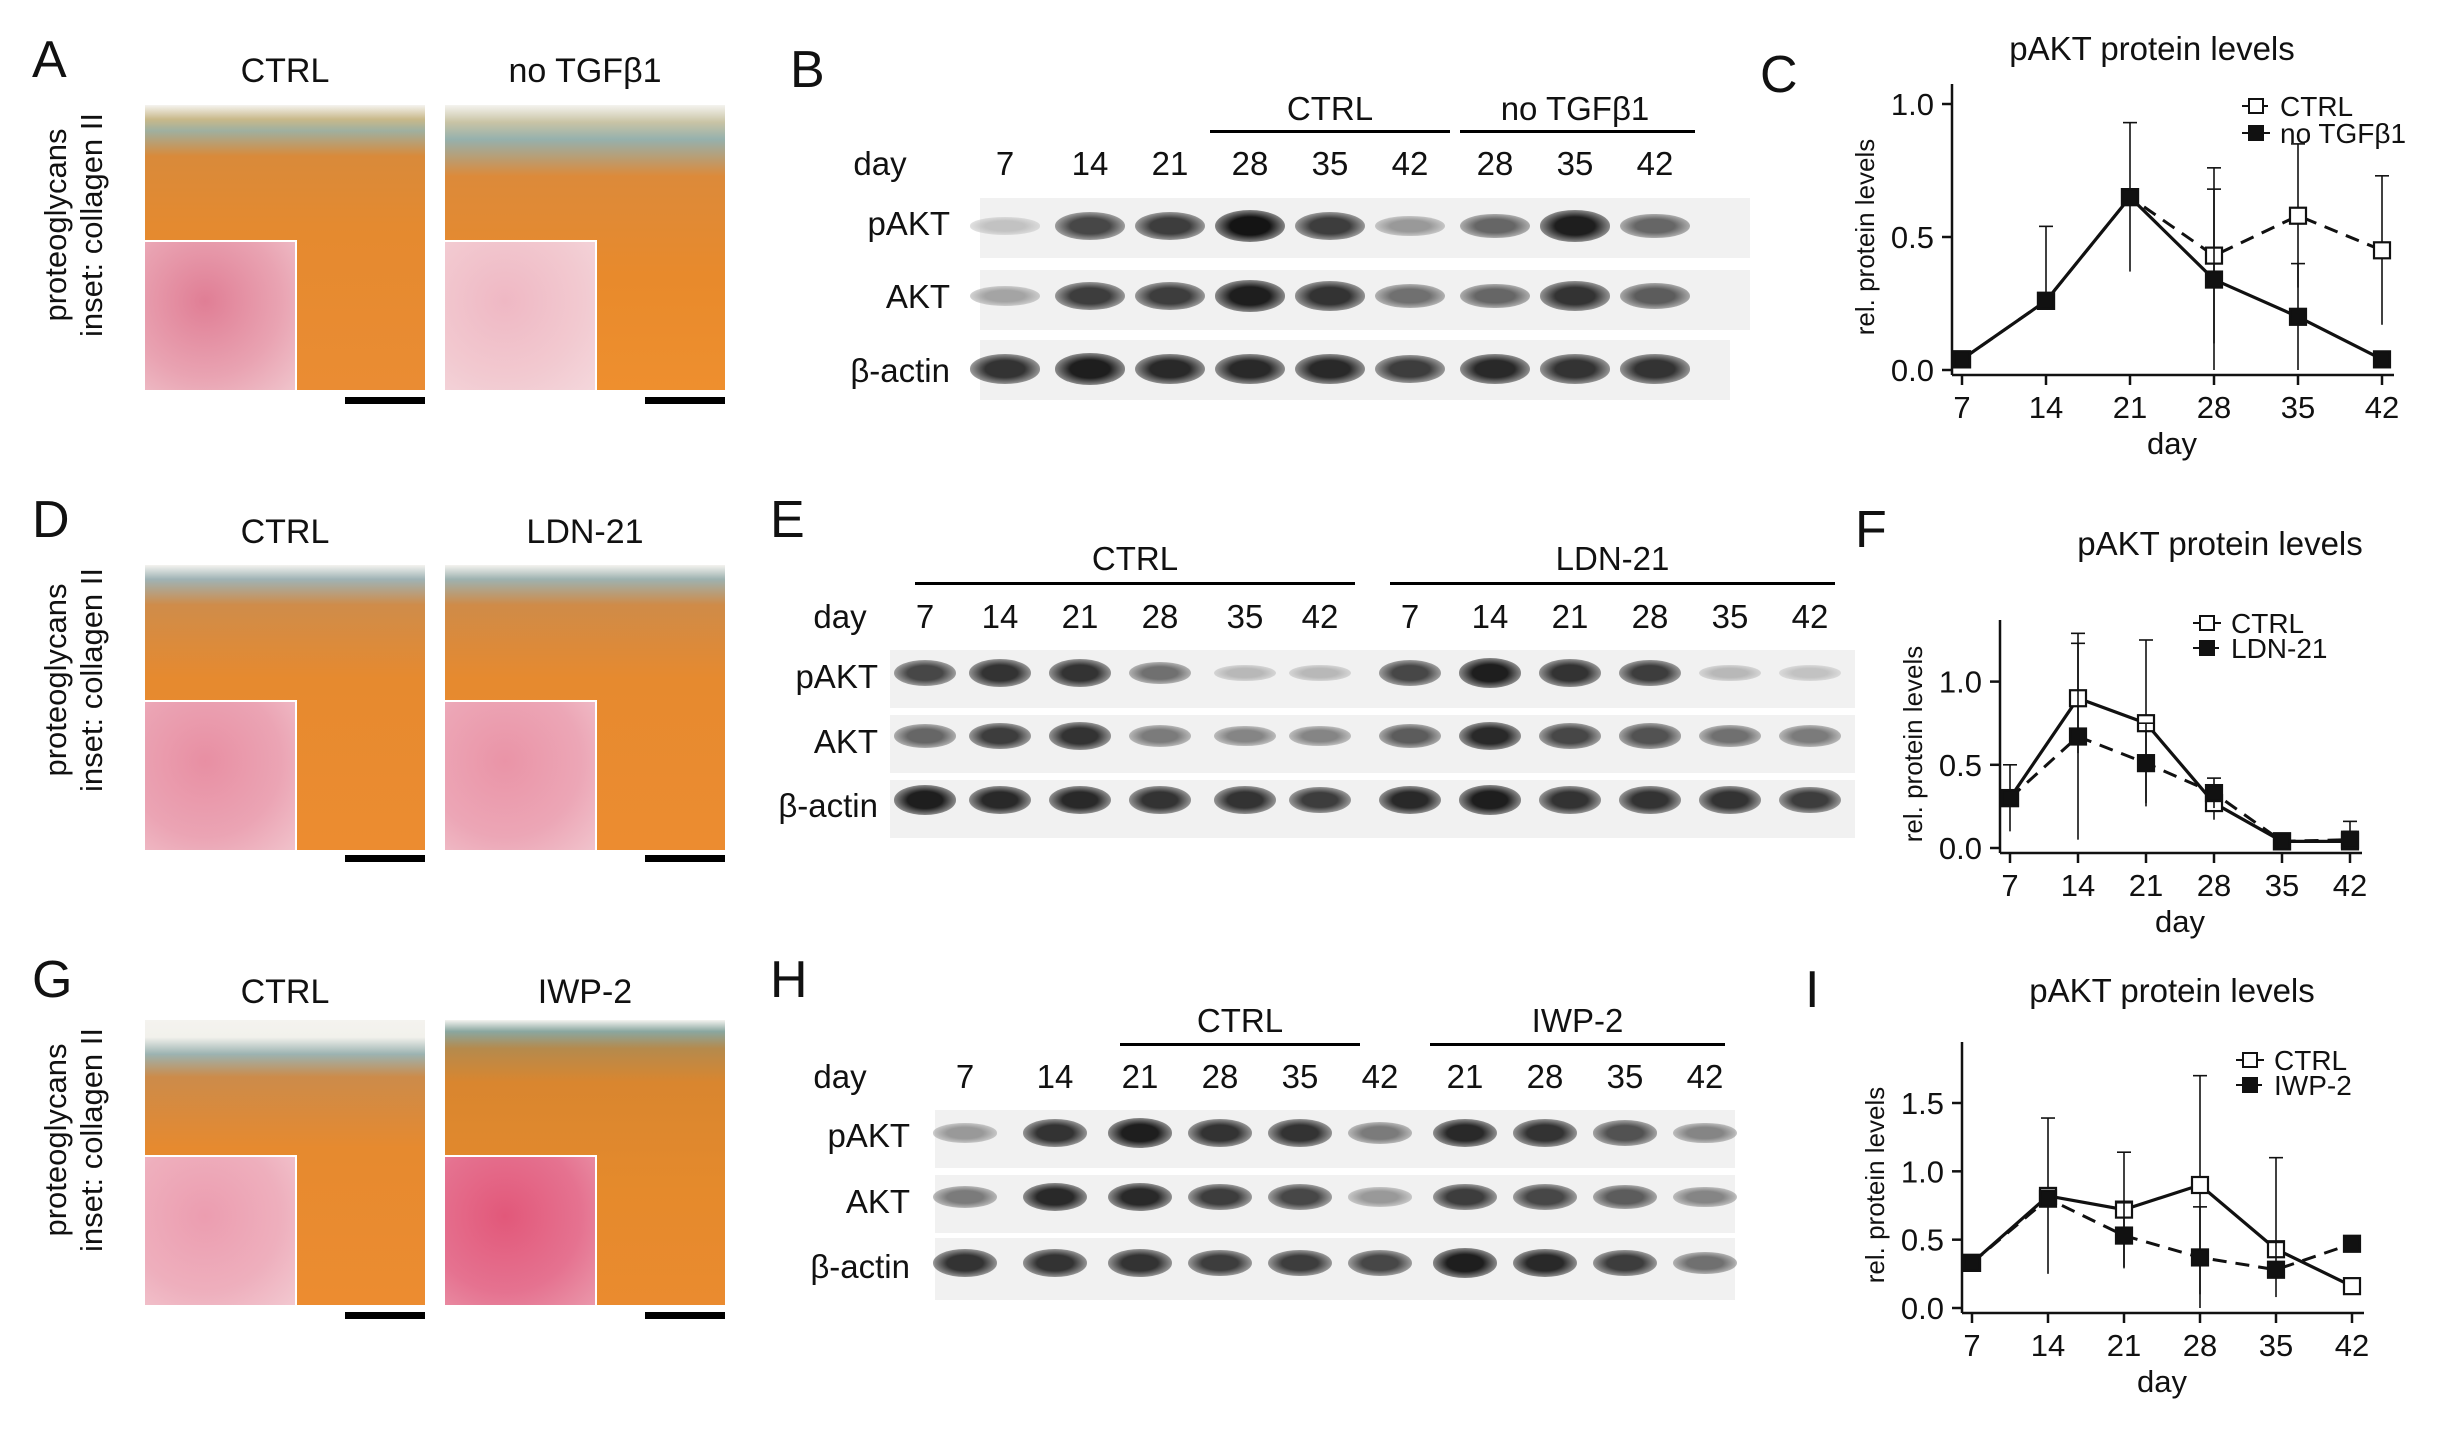  I want to click on blot-day-tick-label: 21, so click(1170, 163).